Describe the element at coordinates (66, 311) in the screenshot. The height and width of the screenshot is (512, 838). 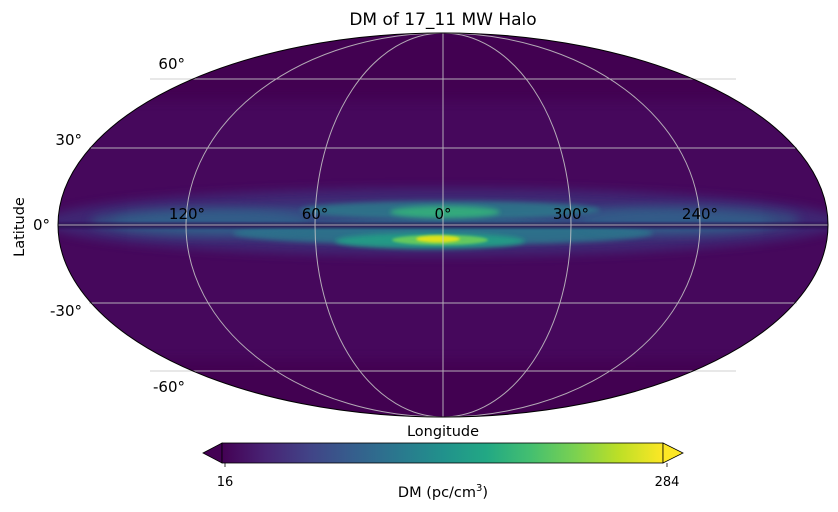
I see `lat-tick-label: -30°` at that location.